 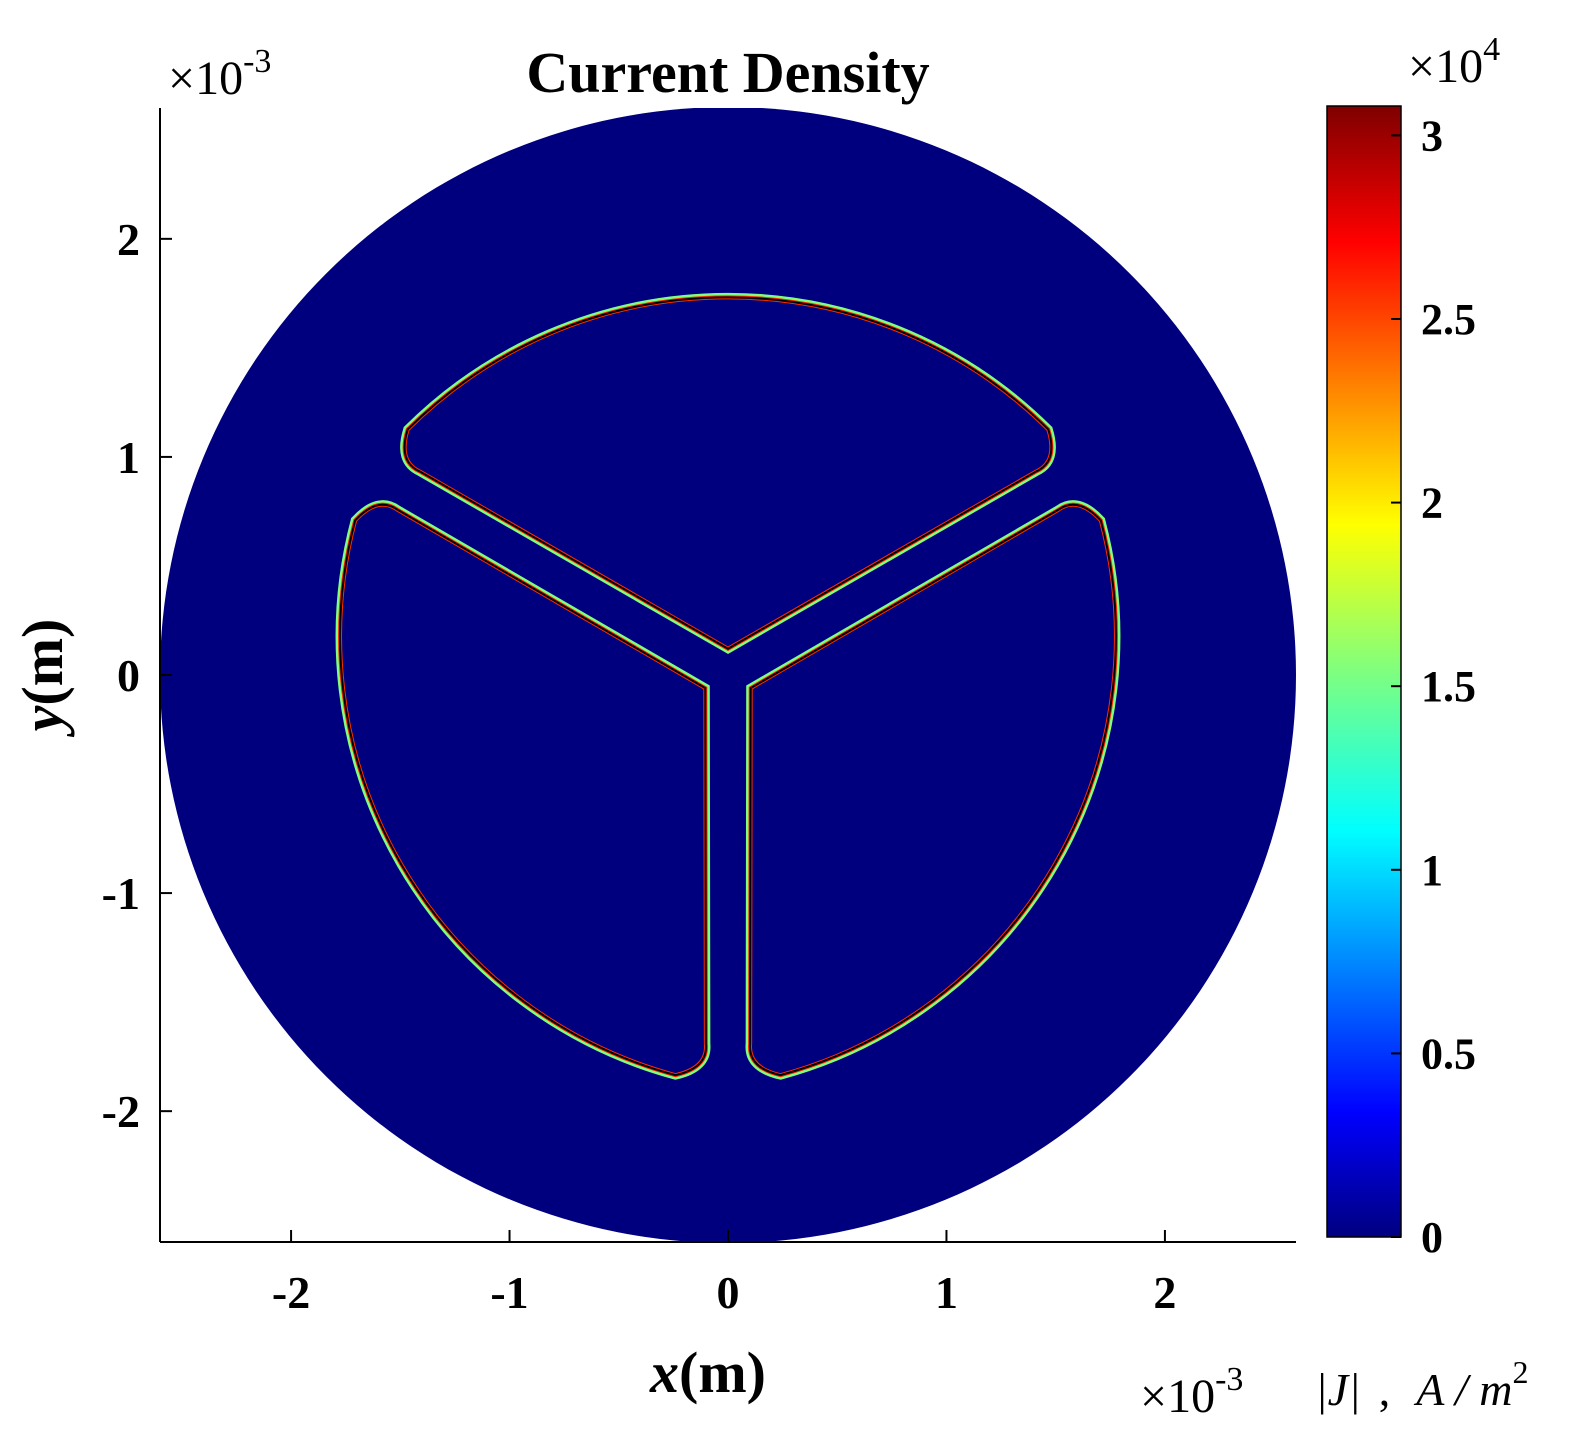 I want to click on chart-title: Current Density, so click(x=727, y=72).